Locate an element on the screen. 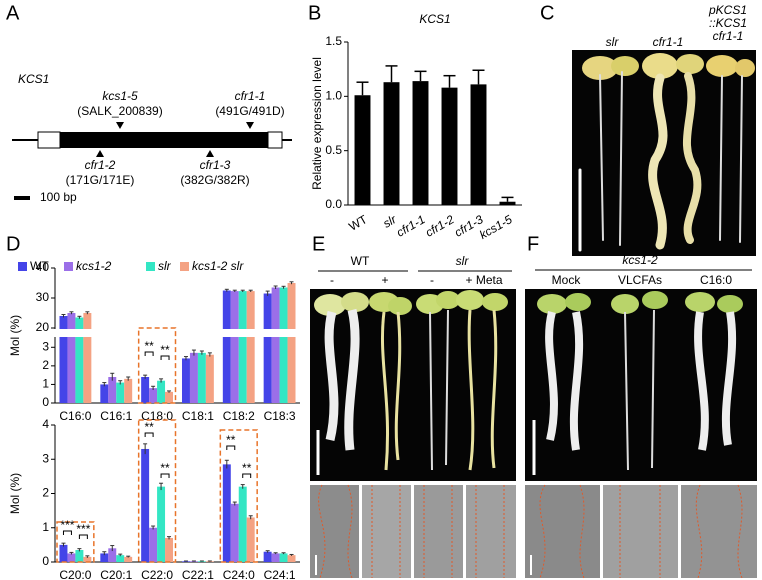 This screenshot has height=580, width=762. x-tick-label: C18:2 is located at coordinates (239, 416).